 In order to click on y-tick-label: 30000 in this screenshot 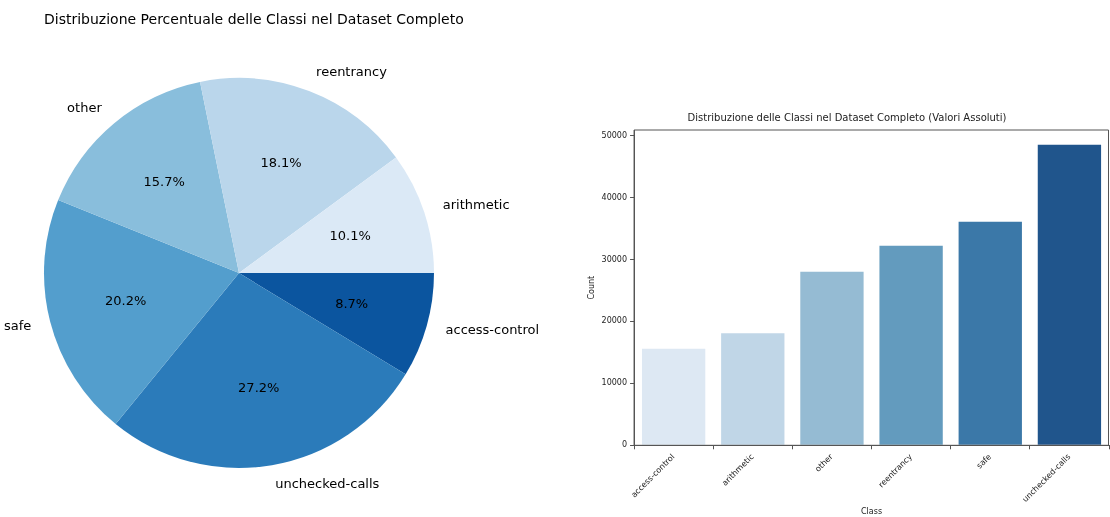, I will do `click(614, 259)`.